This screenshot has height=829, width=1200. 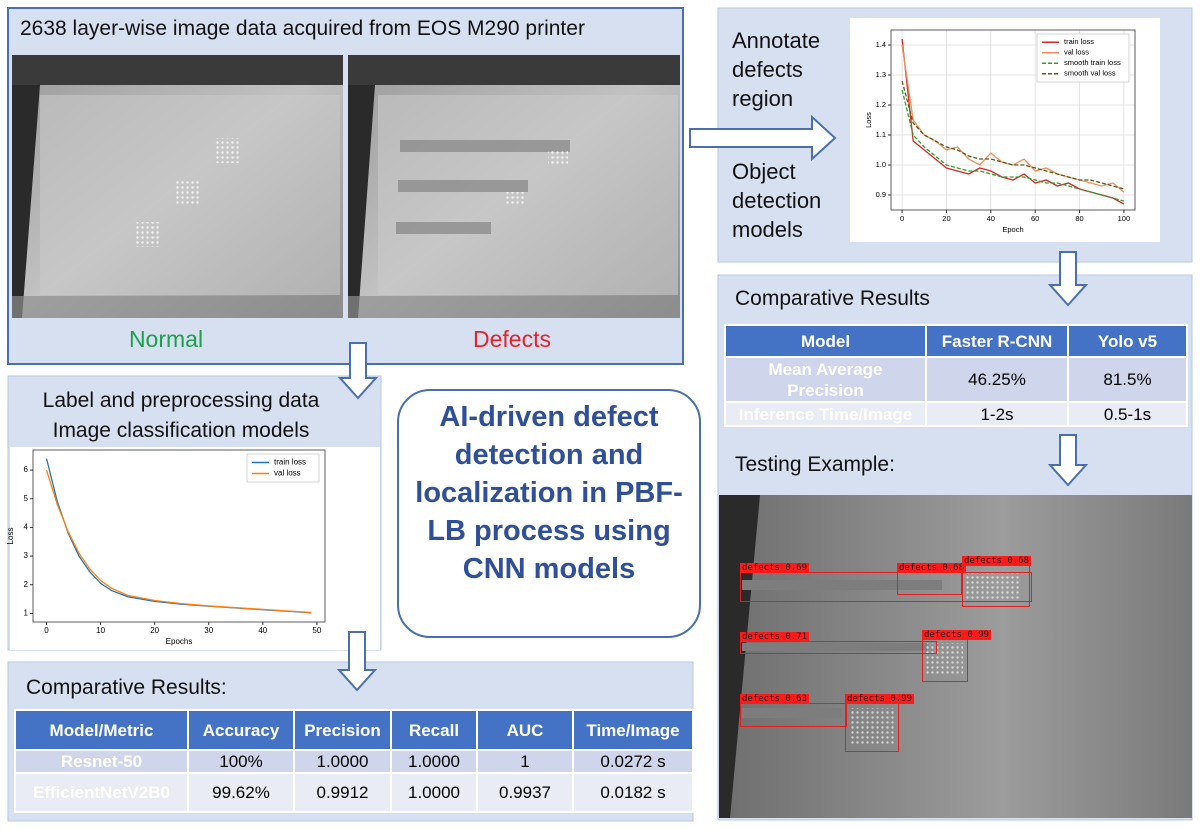 I want to click on center-box, so click(x=549, y=513).